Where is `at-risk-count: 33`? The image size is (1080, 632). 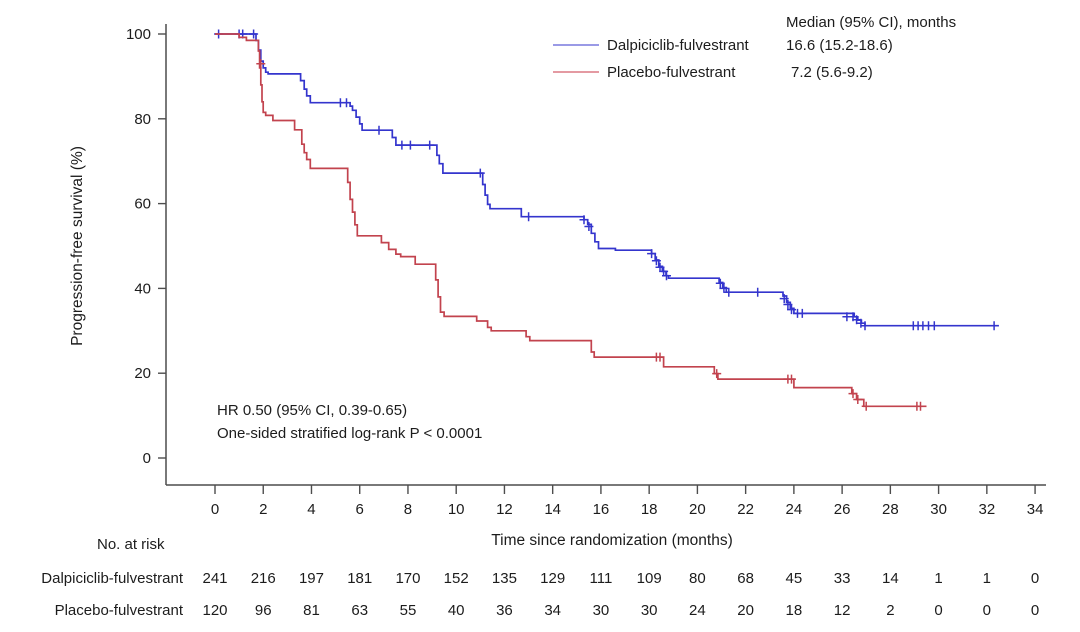
at-risk-count: 33 is located at coordinates (842, 578).